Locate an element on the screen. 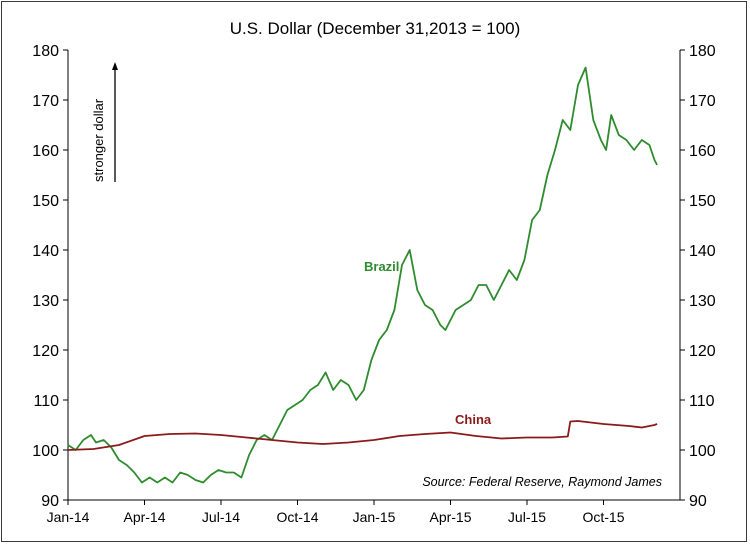  y-axis-note: stronger dollar is located at coordinates (104, 122).